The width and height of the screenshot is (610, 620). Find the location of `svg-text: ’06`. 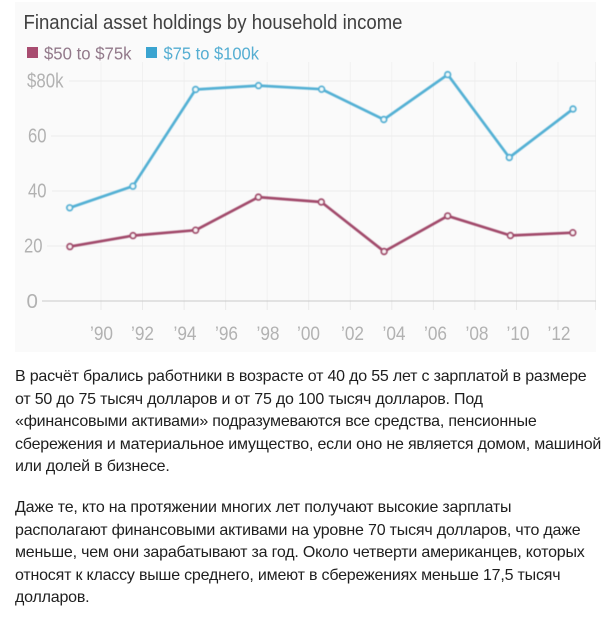

svg-text: ’06 is located at coordinates (435, 334).